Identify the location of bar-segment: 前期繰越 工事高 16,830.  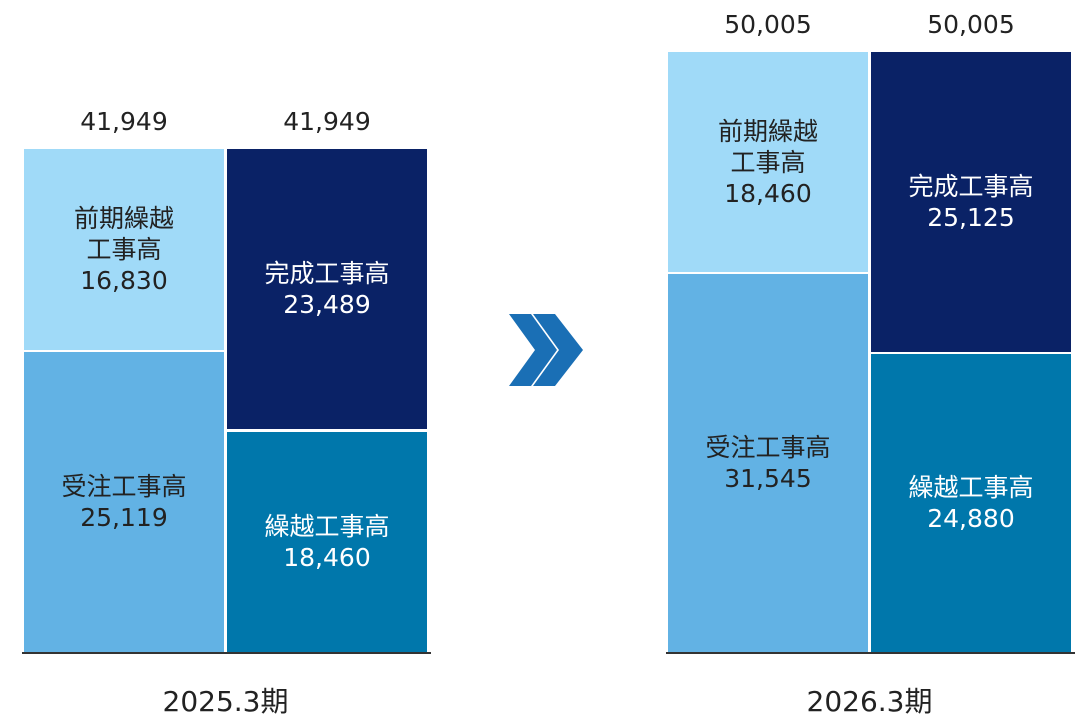
(124, 249).